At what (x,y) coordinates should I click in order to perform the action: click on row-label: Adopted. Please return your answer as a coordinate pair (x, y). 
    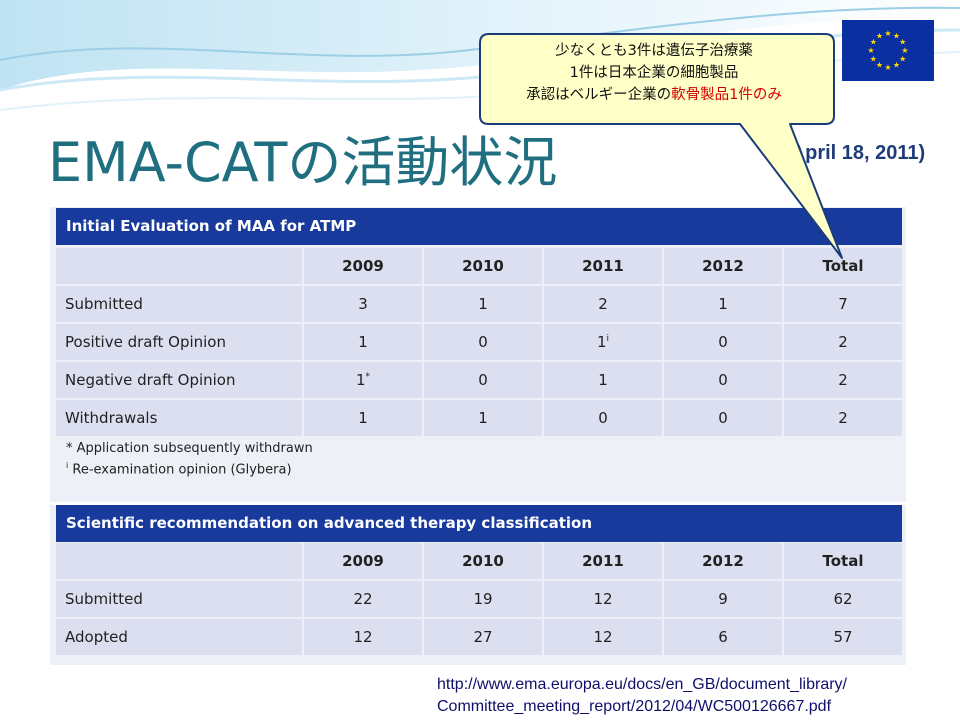
    Looking at the image, I should click on (179, 637).